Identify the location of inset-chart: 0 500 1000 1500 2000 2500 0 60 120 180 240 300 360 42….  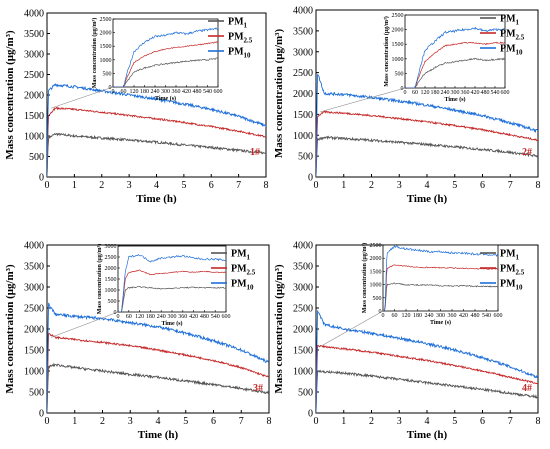
(446, 58).